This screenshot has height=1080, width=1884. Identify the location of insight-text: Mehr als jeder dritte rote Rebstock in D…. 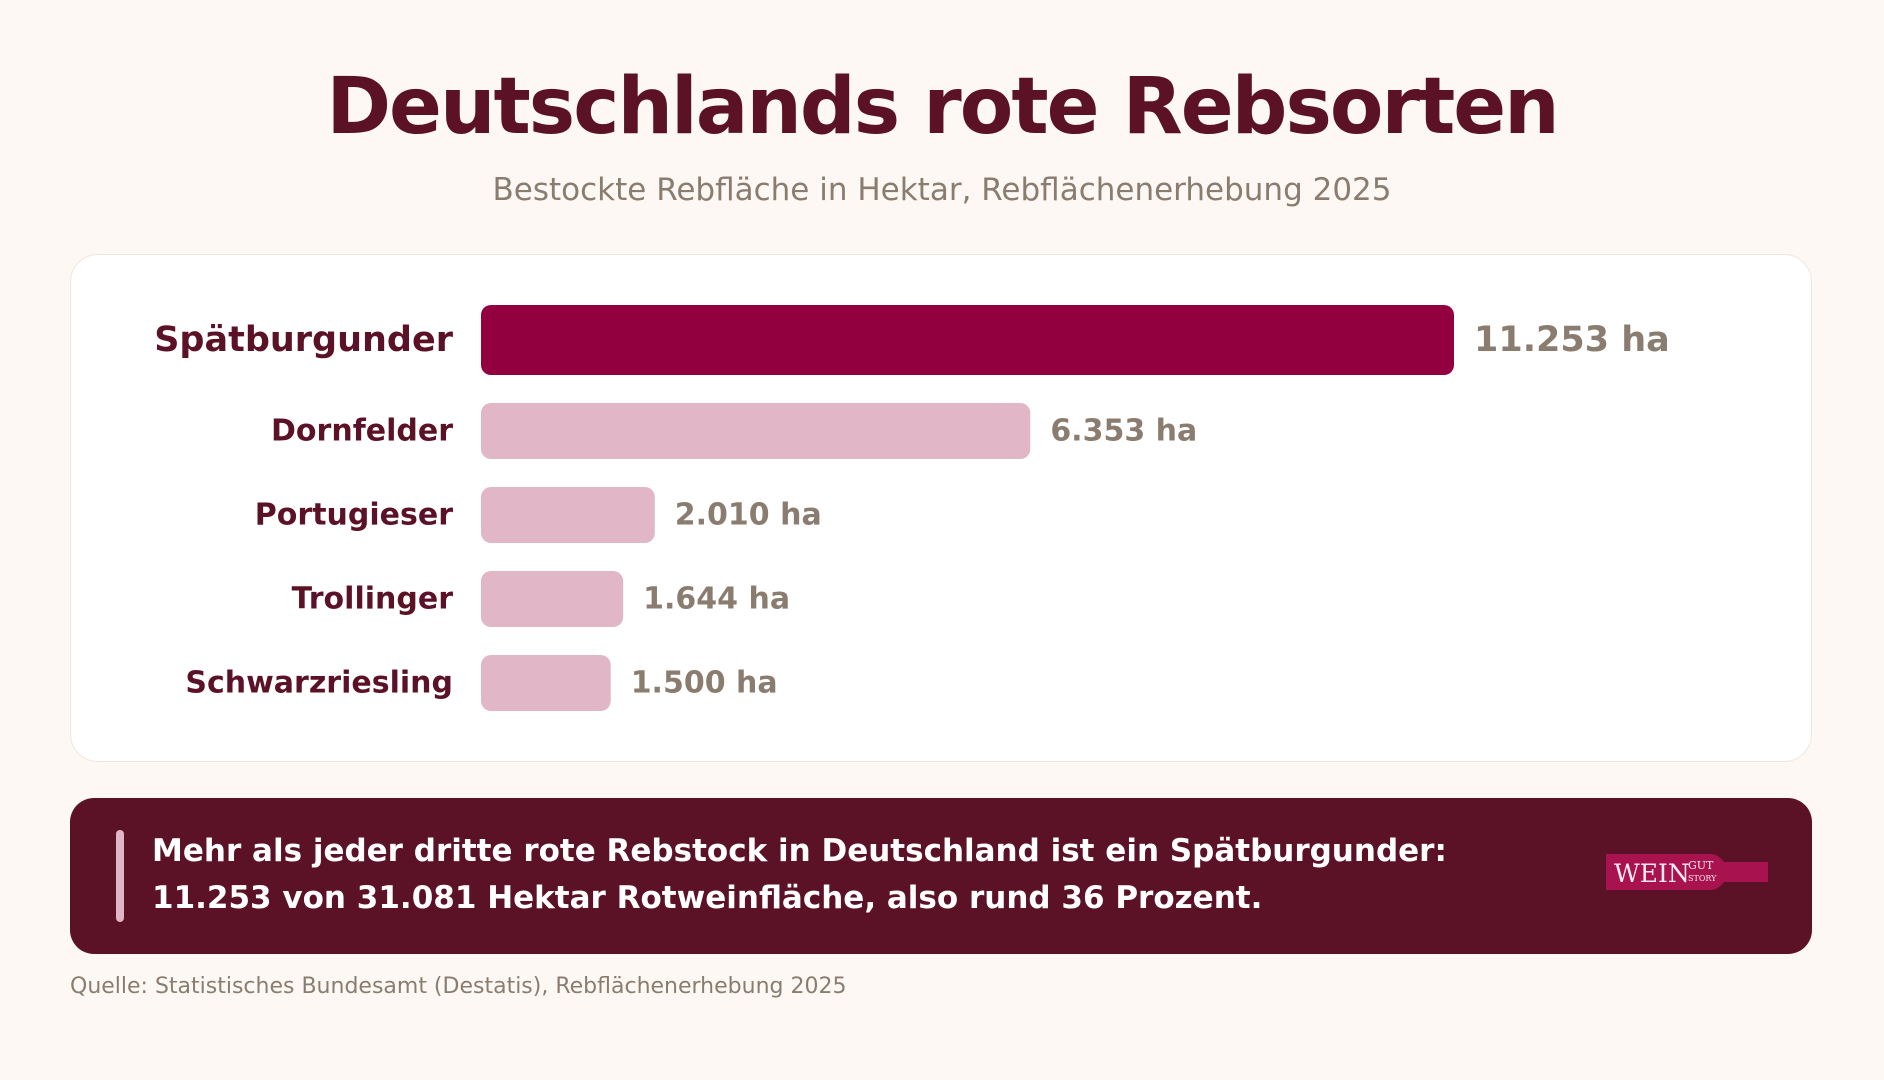
(799, 874).